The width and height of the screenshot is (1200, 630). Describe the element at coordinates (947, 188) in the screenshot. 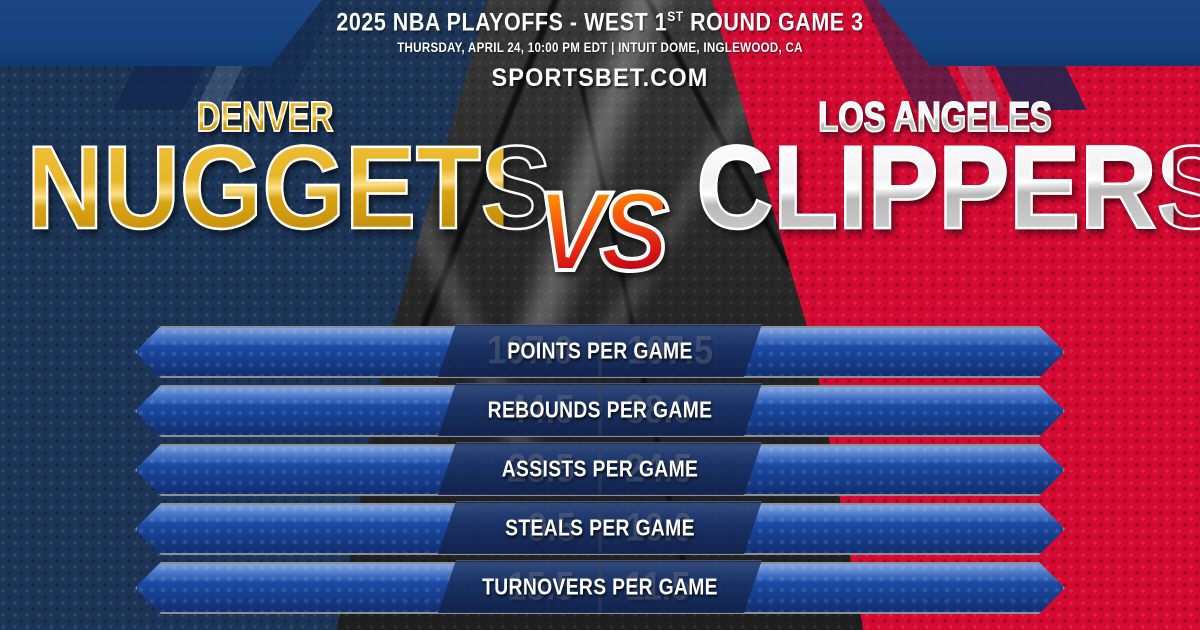

I see `right-team-nickname: CLIPPERS` at that location.